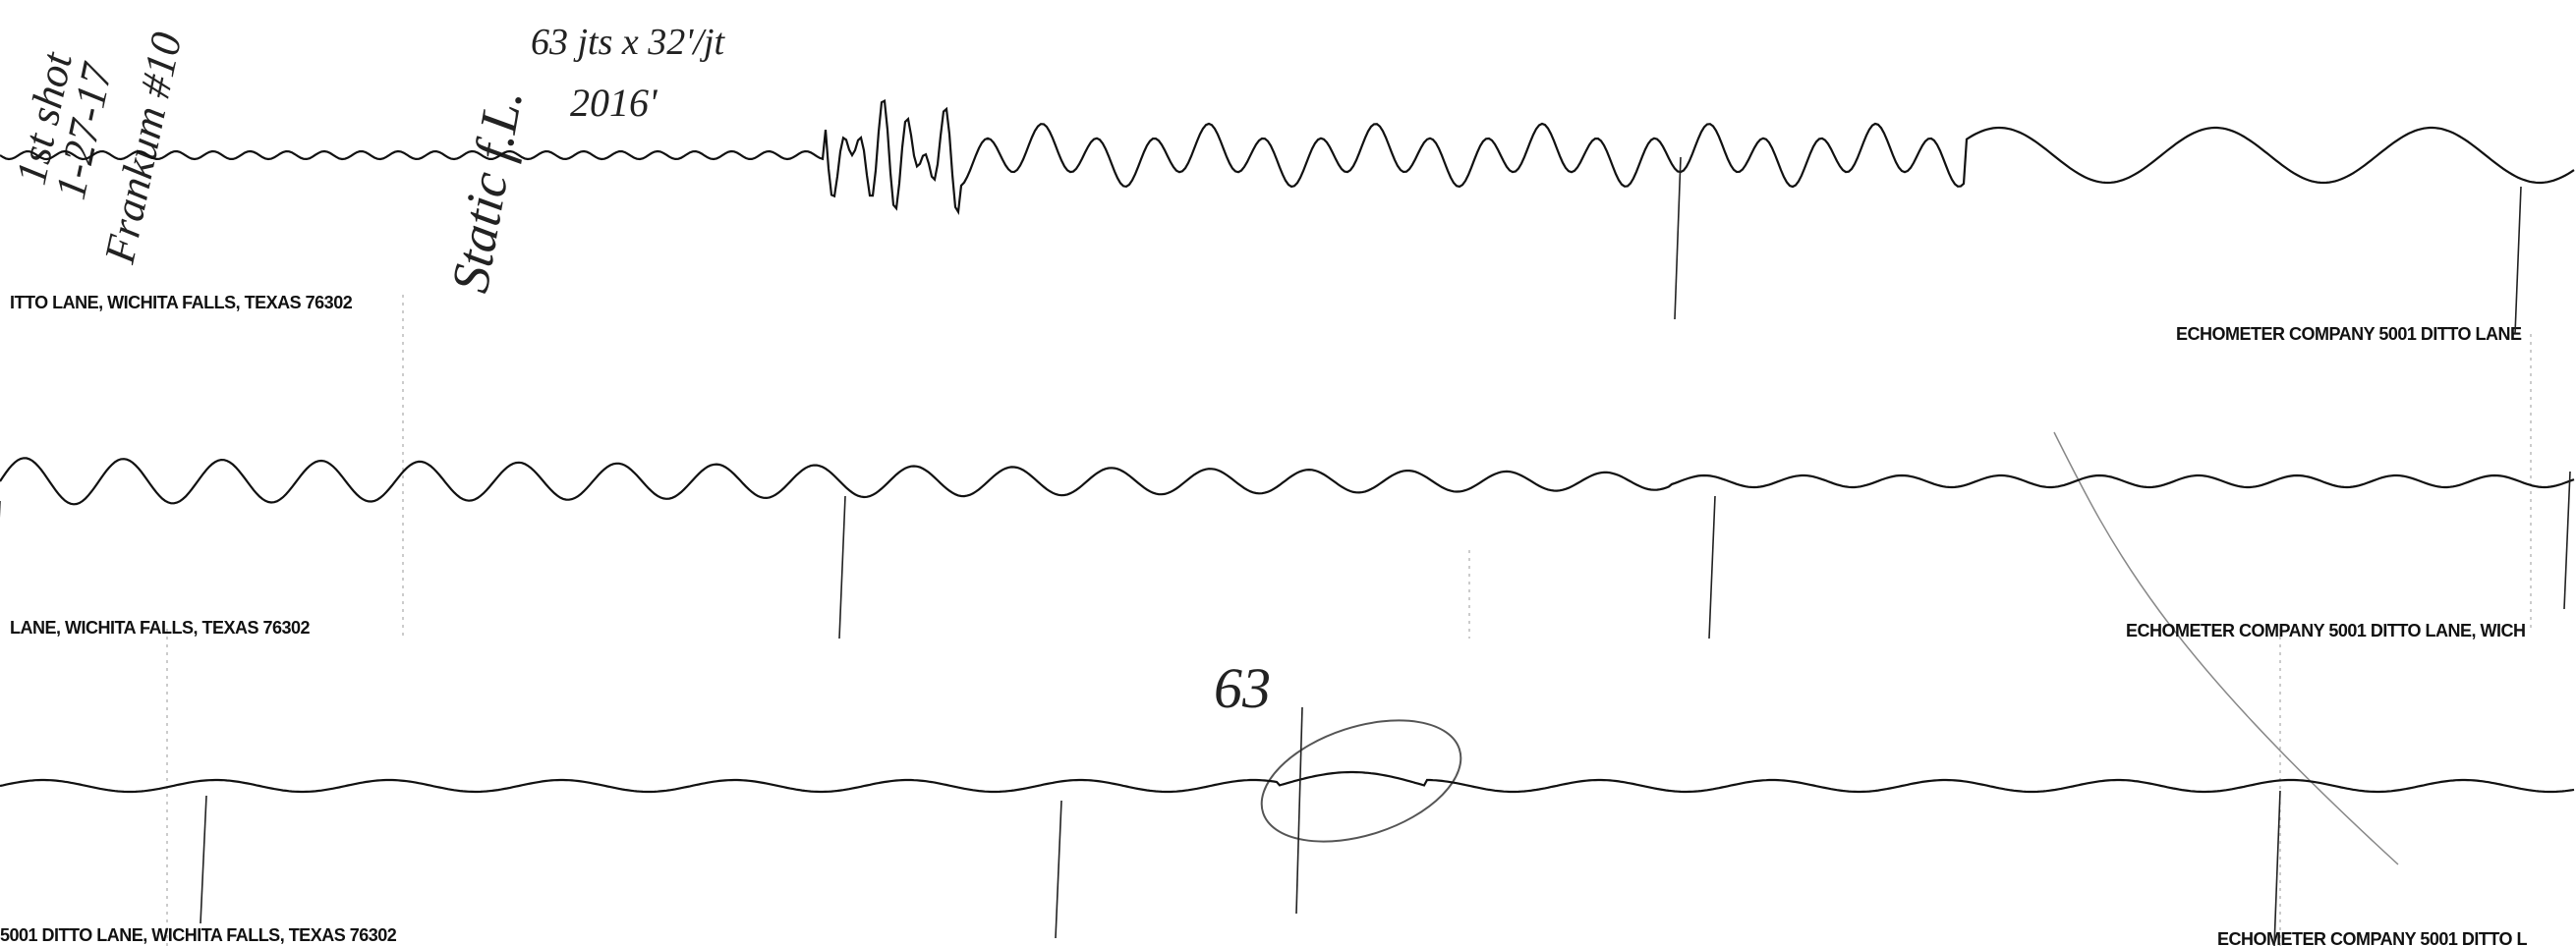  I want to click on row-left-label: ITTO LANE, WICHITA FALLS, TEXAS 76302, so click(181, 302).